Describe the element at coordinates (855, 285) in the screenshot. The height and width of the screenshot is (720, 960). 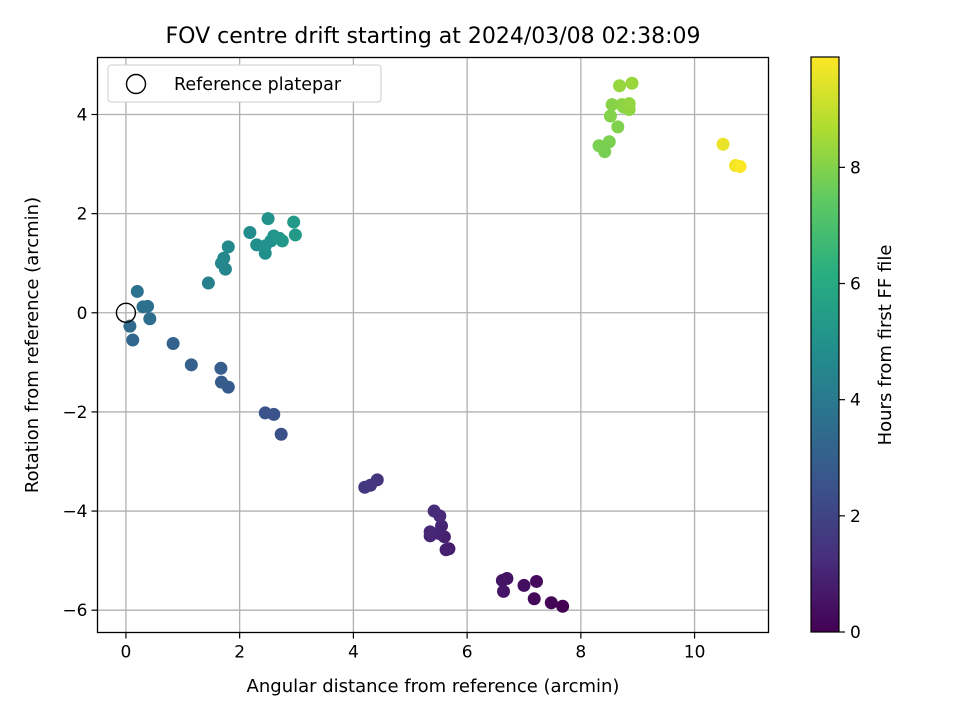
I see `colorbar-tick-label: 6` at that location.